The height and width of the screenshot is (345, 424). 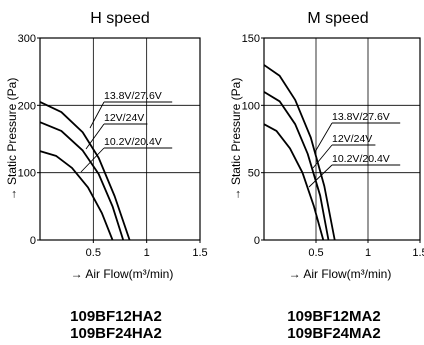 I want to click on model-name: 109BF24MA2, so click(x=333, y=333).